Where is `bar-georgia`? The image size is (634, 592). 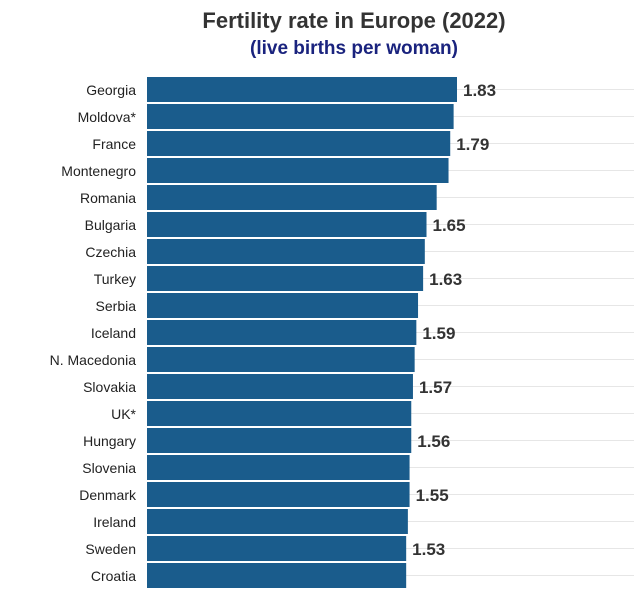 bar-georgia is located at coordinates (302, 89).